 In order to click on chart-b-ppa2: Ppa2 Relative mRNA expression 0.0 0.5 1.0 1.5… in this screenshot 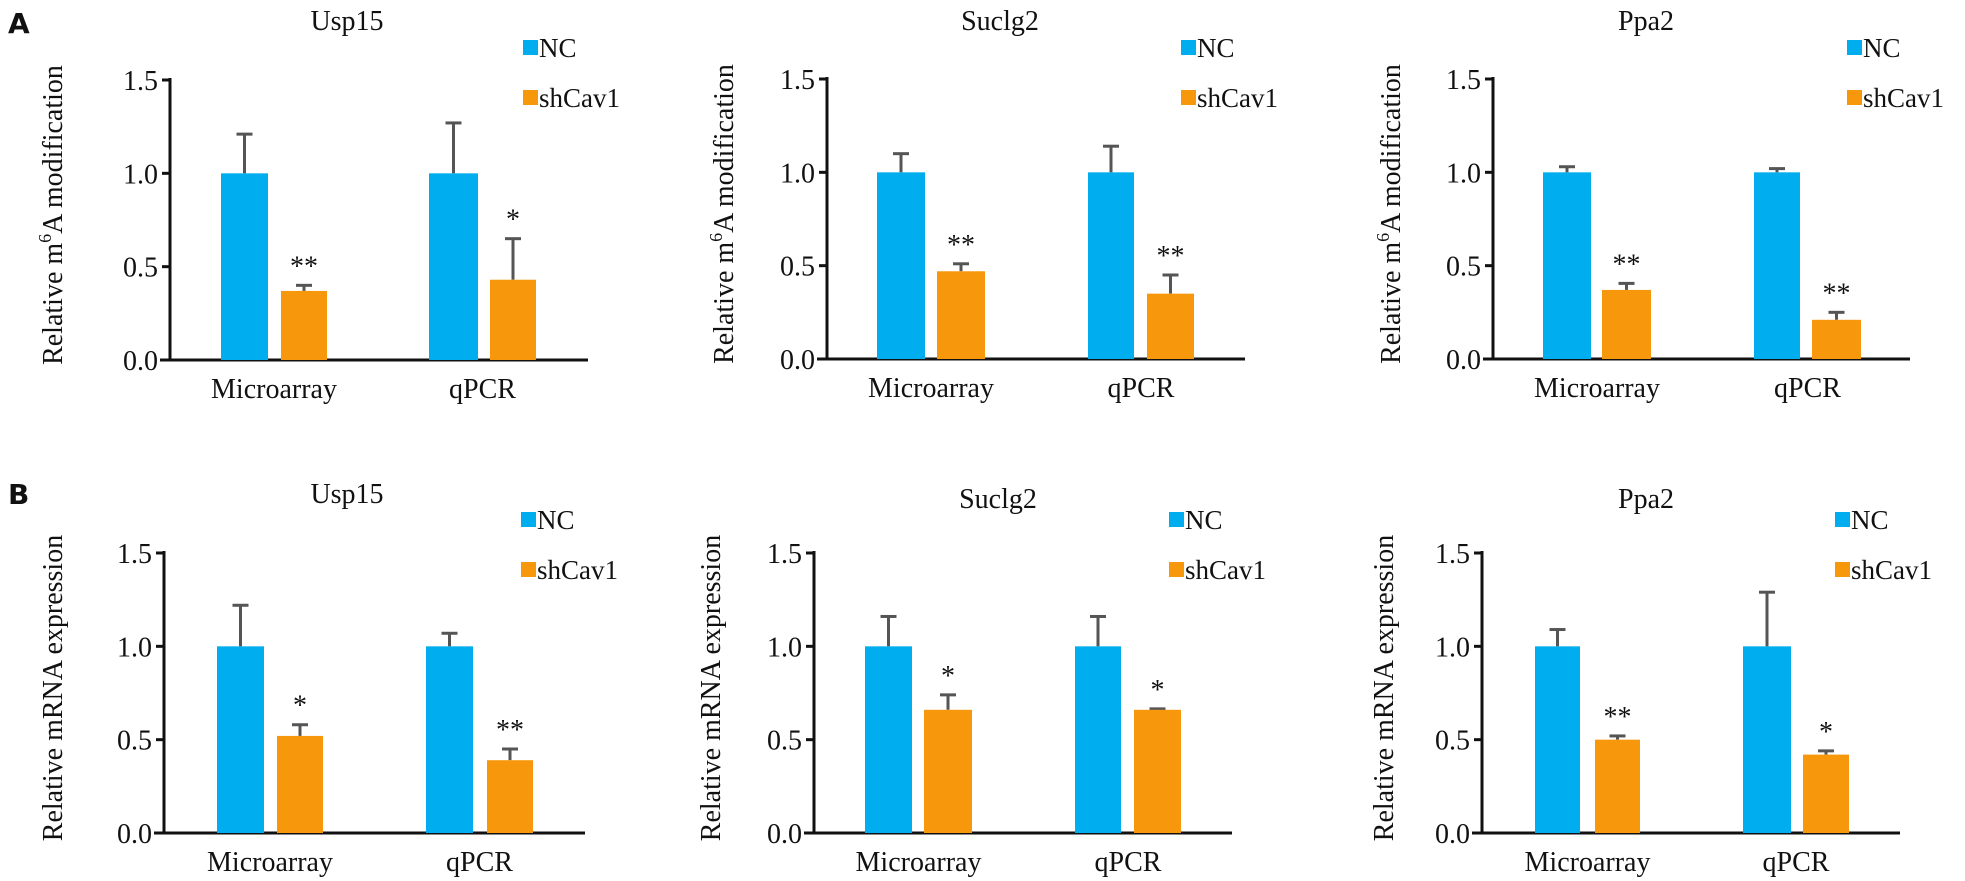, I will do `click(1650, 681)`.